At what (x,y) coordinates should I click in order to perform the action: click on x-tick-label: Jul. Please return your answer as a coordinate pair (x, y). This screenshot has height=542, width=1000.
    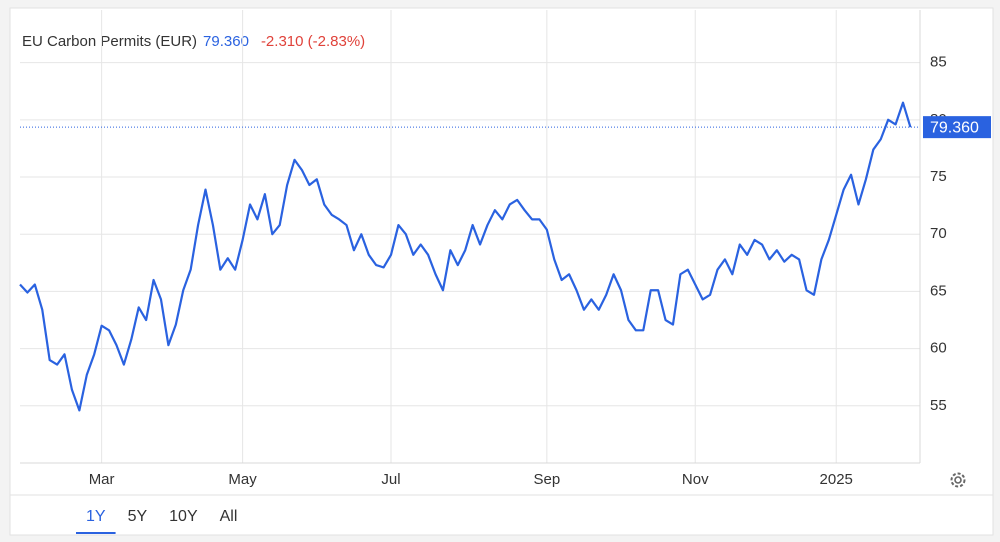
    Looking at the image, I should click on (390, 479).